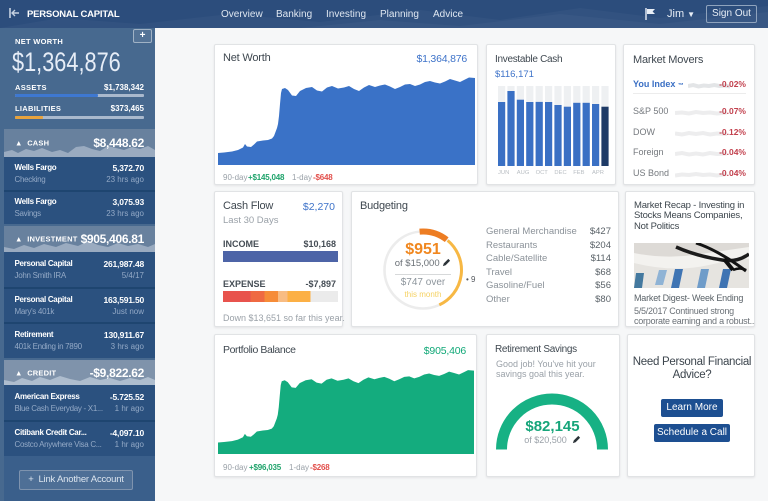 The height and width of the screenshot is (501, 768). What do you see at coordinates (560, 173) in the screenshot?
I see `svg-text: DEC` at bounding box center [560, 173].